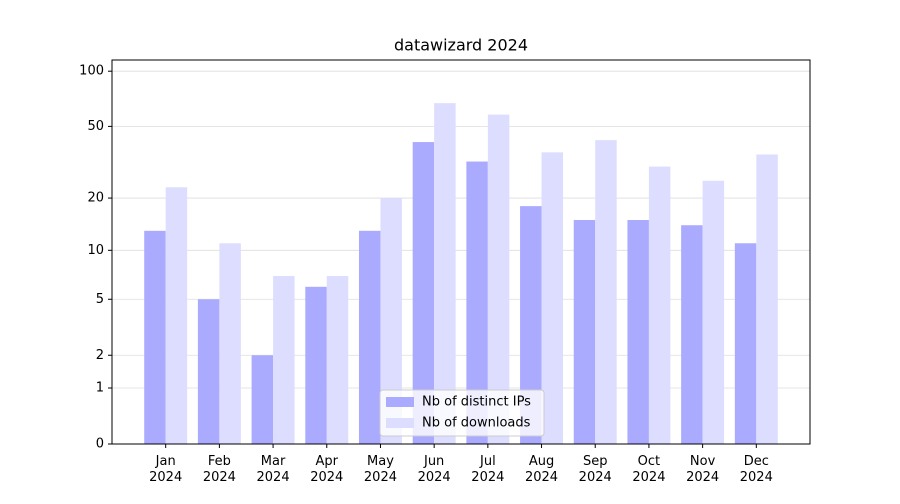 Image resolution: width=900 pixels, height=504 pixels. What do you see at coordinates (100, 355) in the screenshot?
I see `y-tick-label: 2` at bounding box center [100, 355].